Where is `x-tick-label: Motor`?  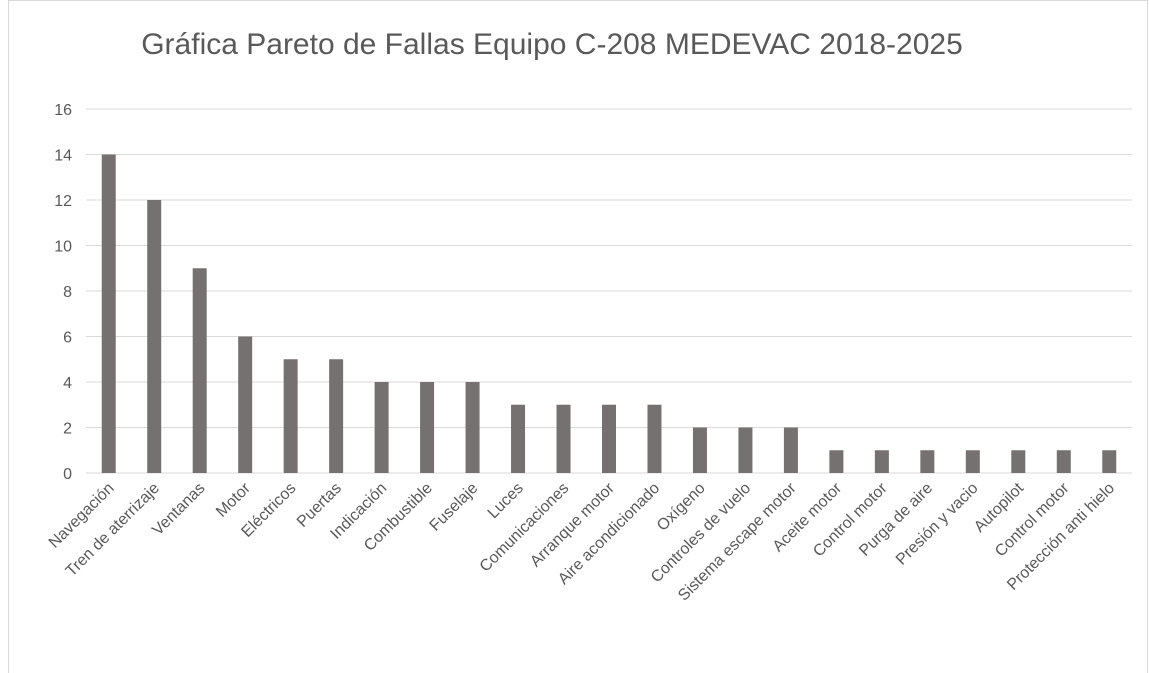 x-tick-label: Motor is located at coordinates (233, 499).